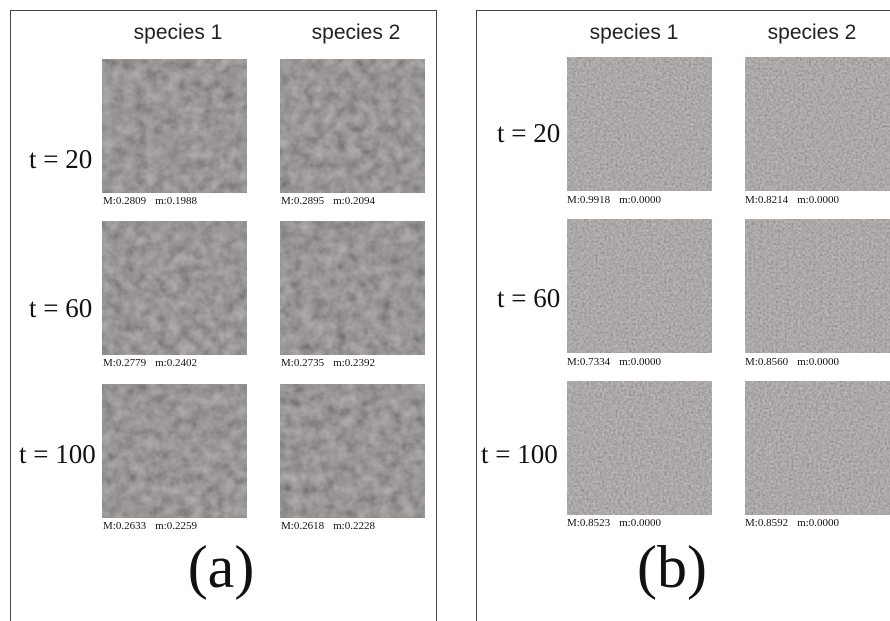 This screenshot has width=890, height=621. I want to click on stat-label: M:0.2895 m:0.2094, so click(328, 201).